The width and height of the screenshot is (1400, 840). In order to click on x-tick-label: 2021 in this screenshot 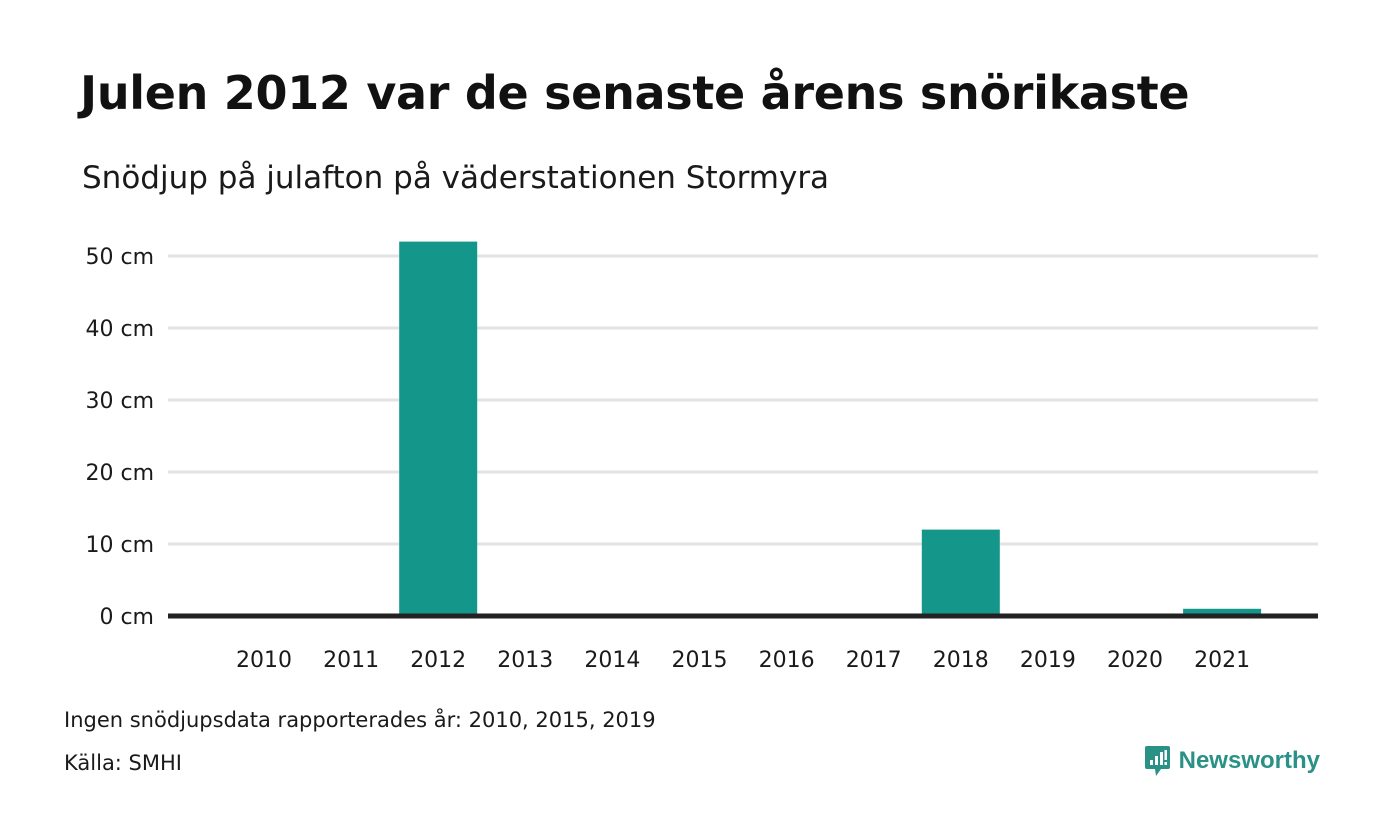, I will do `click(1222, 660)`.